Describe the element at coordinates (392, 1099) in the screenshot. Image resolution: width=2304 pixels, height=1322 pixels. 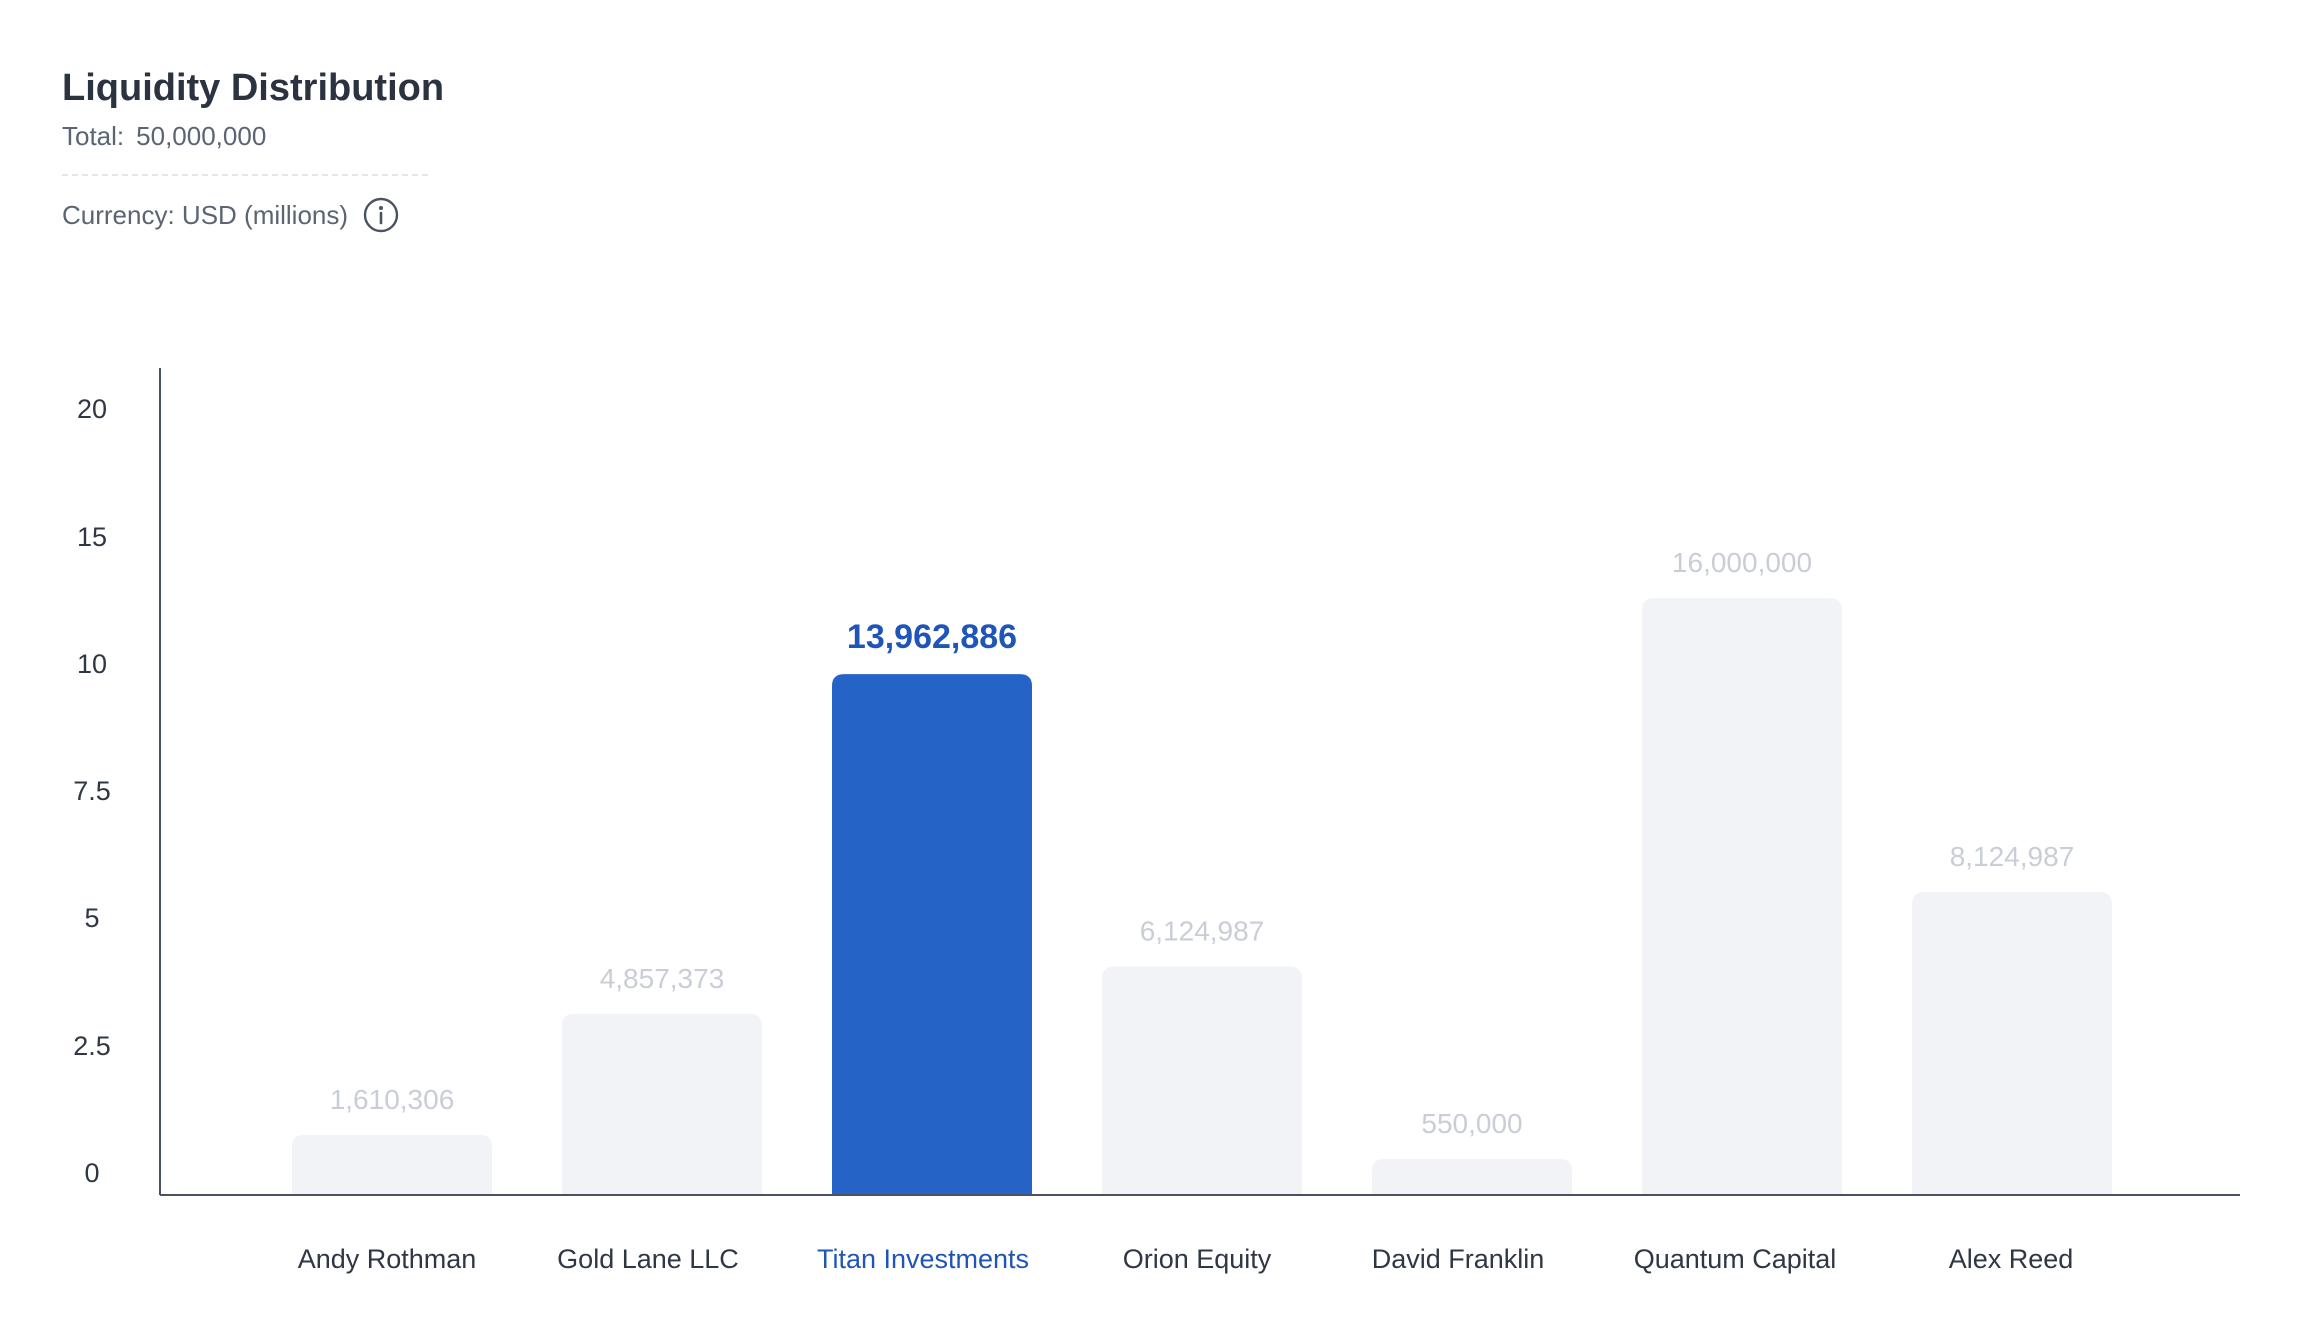
I see `value-label: 1,610,306` at that location.